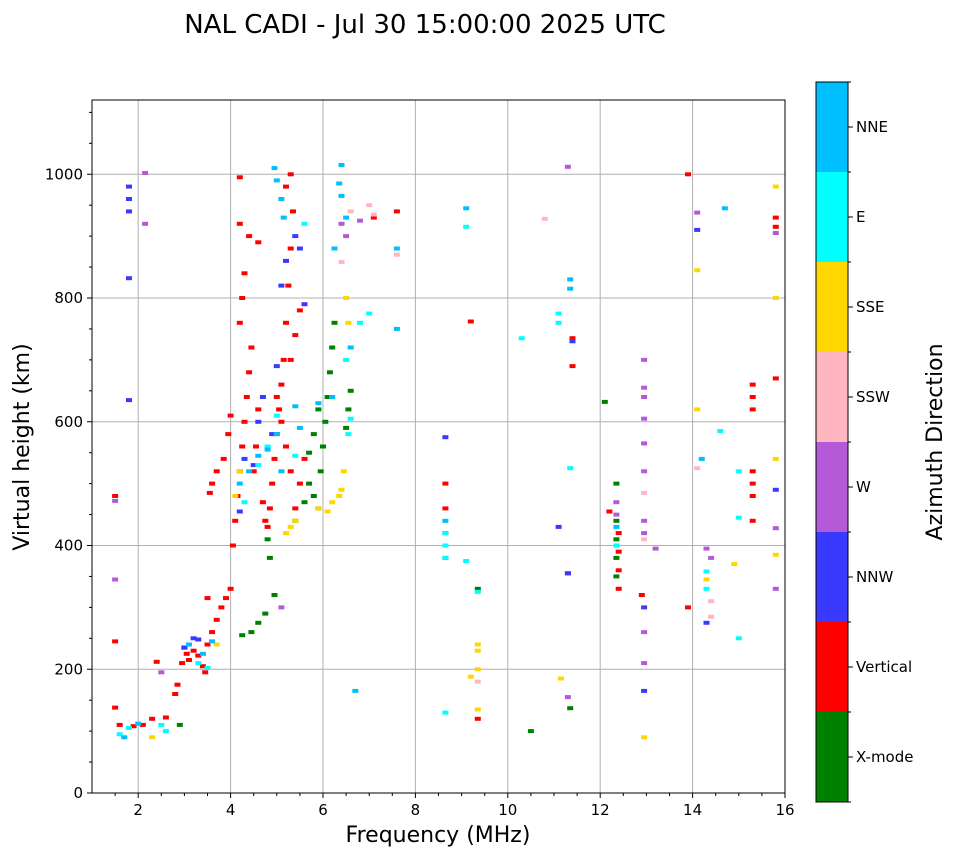 The height and width of the screenshot is (857, 958). What do you see at coordinates (832, 442) in the screenshot?
I see `colorbar-frame` at bounding box center [832, 442].